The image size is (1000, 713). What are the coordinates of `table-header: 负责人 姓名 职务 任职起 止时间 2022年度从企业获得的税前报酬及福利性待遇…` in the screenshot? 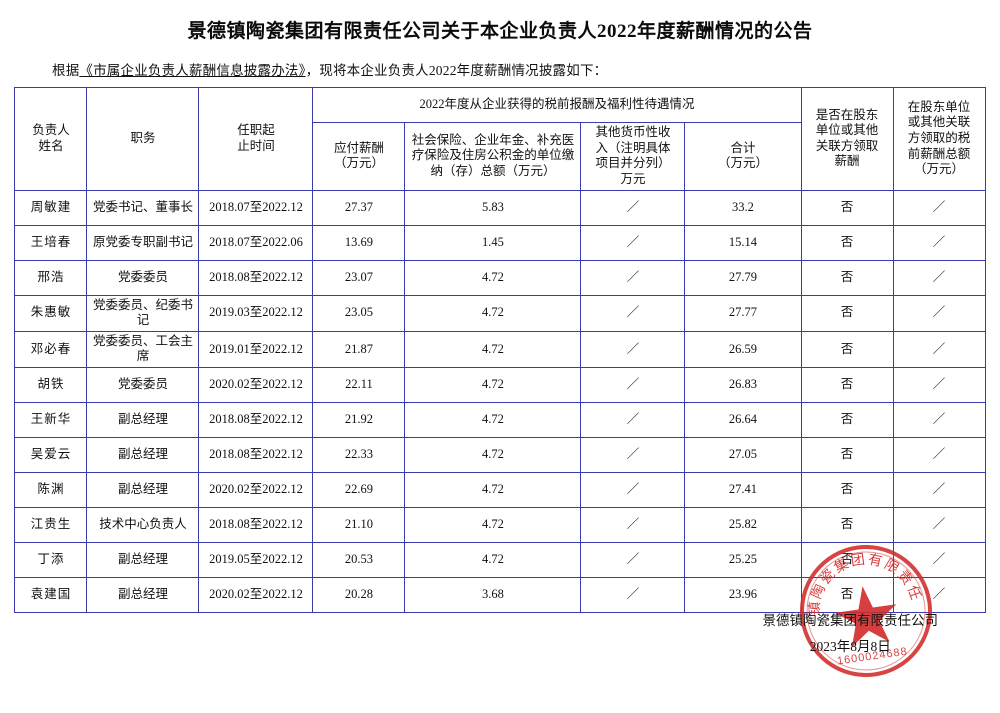 It's located at (500, 139).